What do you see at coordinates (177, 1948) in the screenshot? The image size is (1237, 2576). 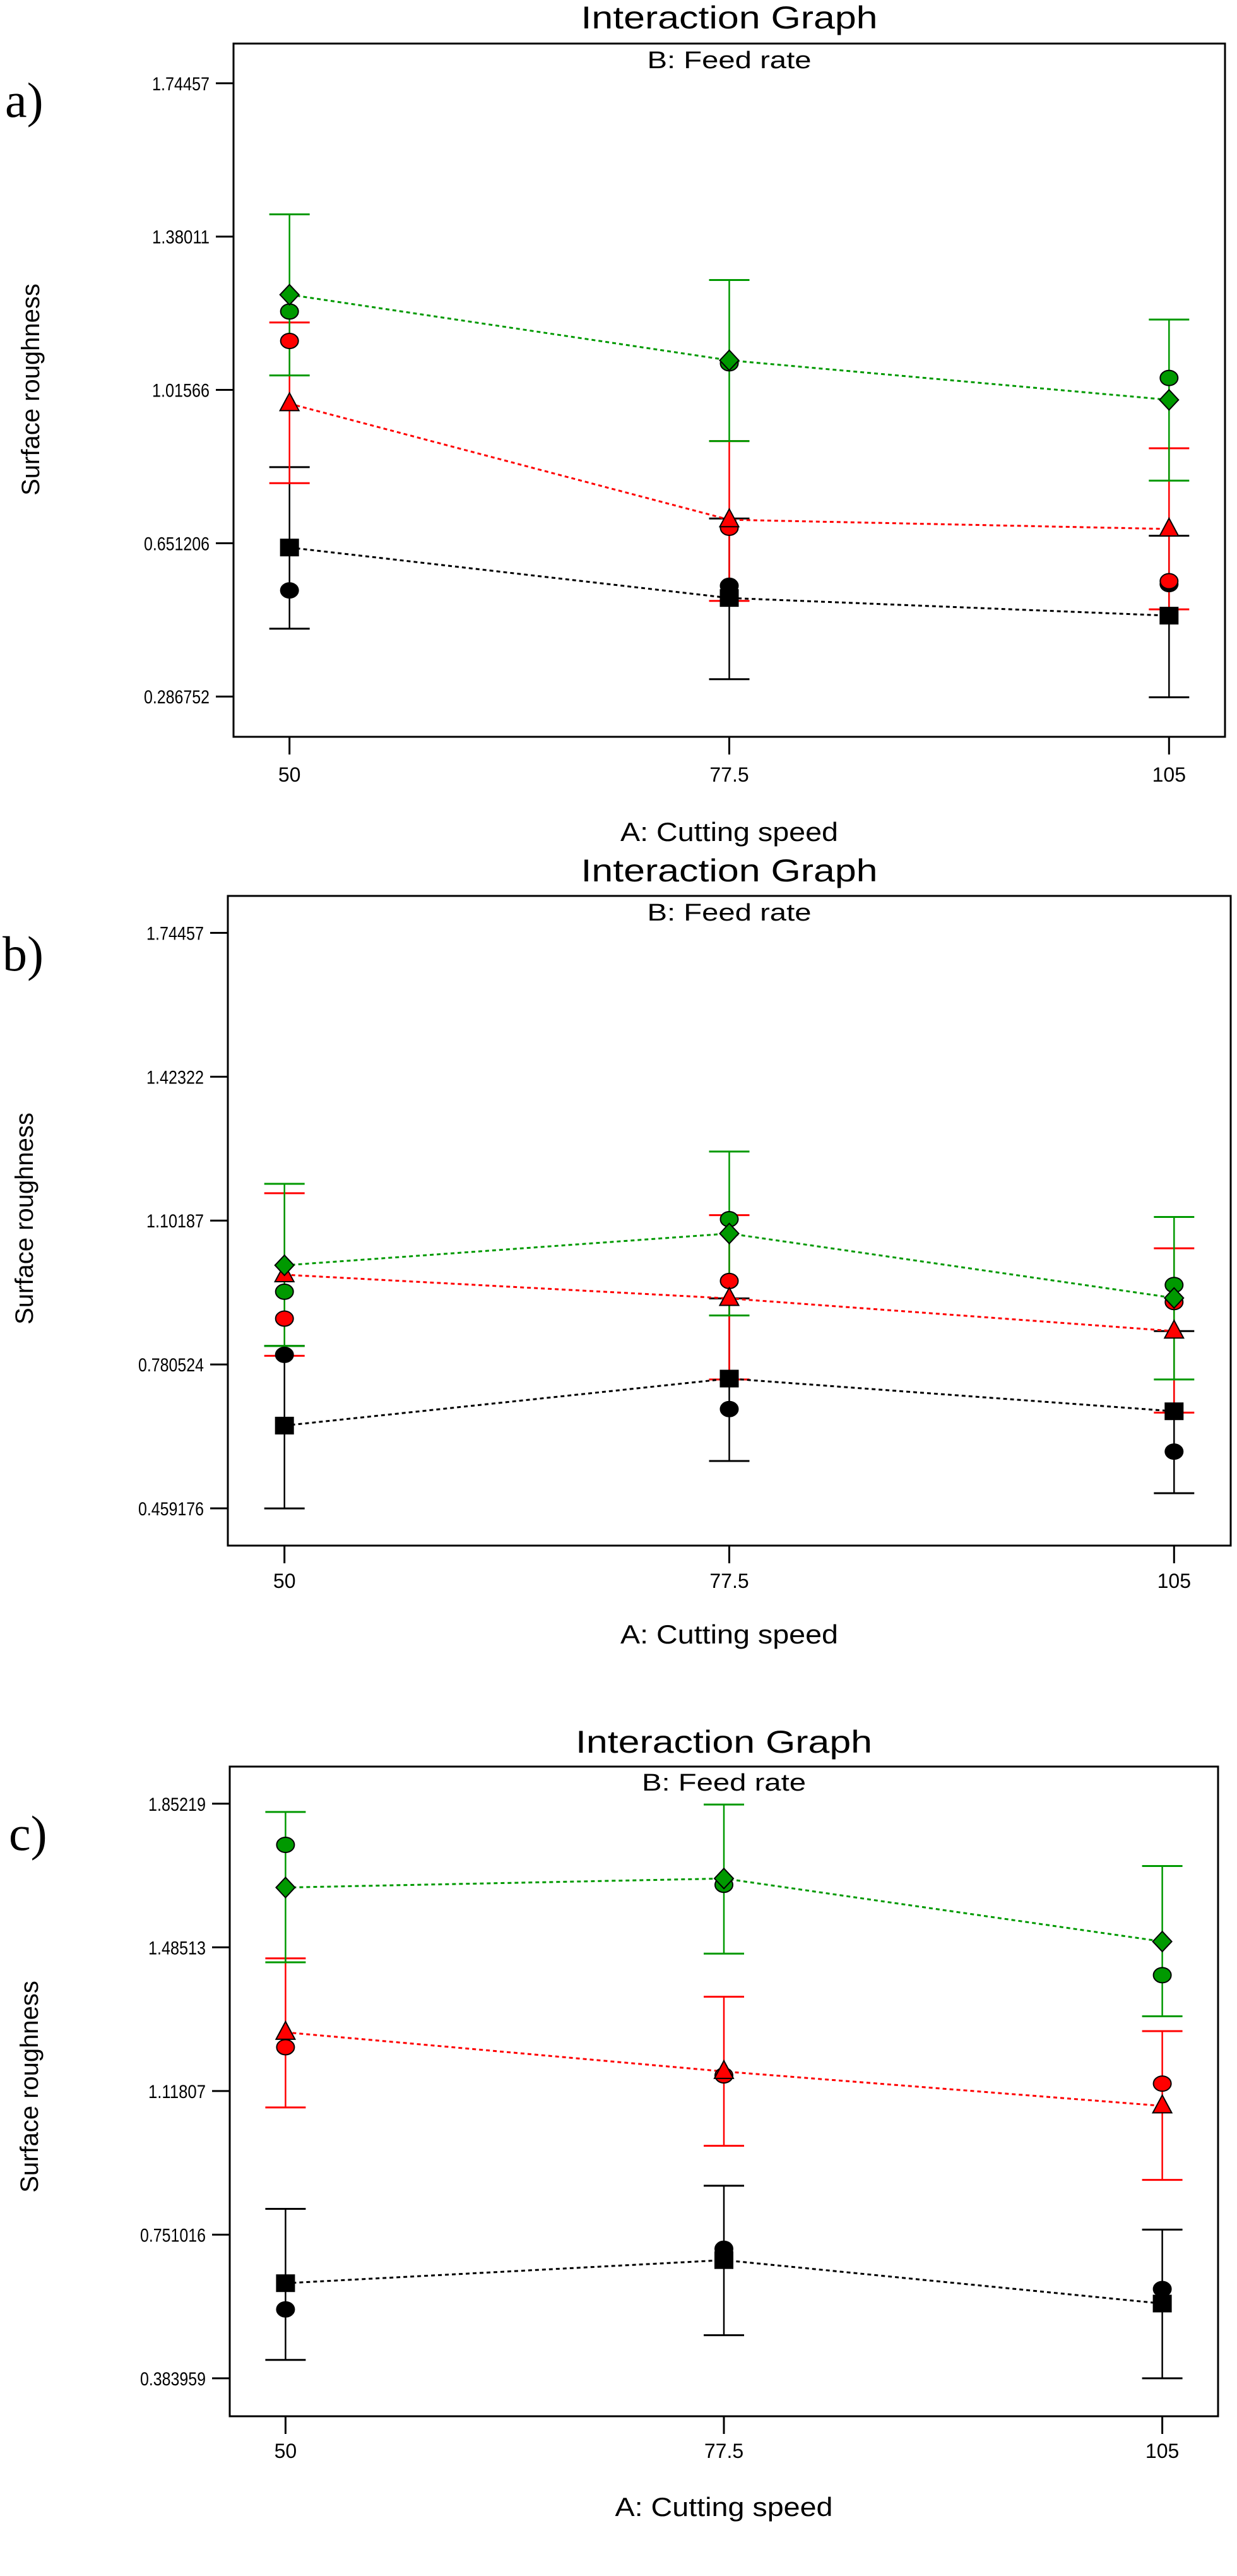 I see `y-tick-label: 1.48513` at bounding box center [177, 1948].